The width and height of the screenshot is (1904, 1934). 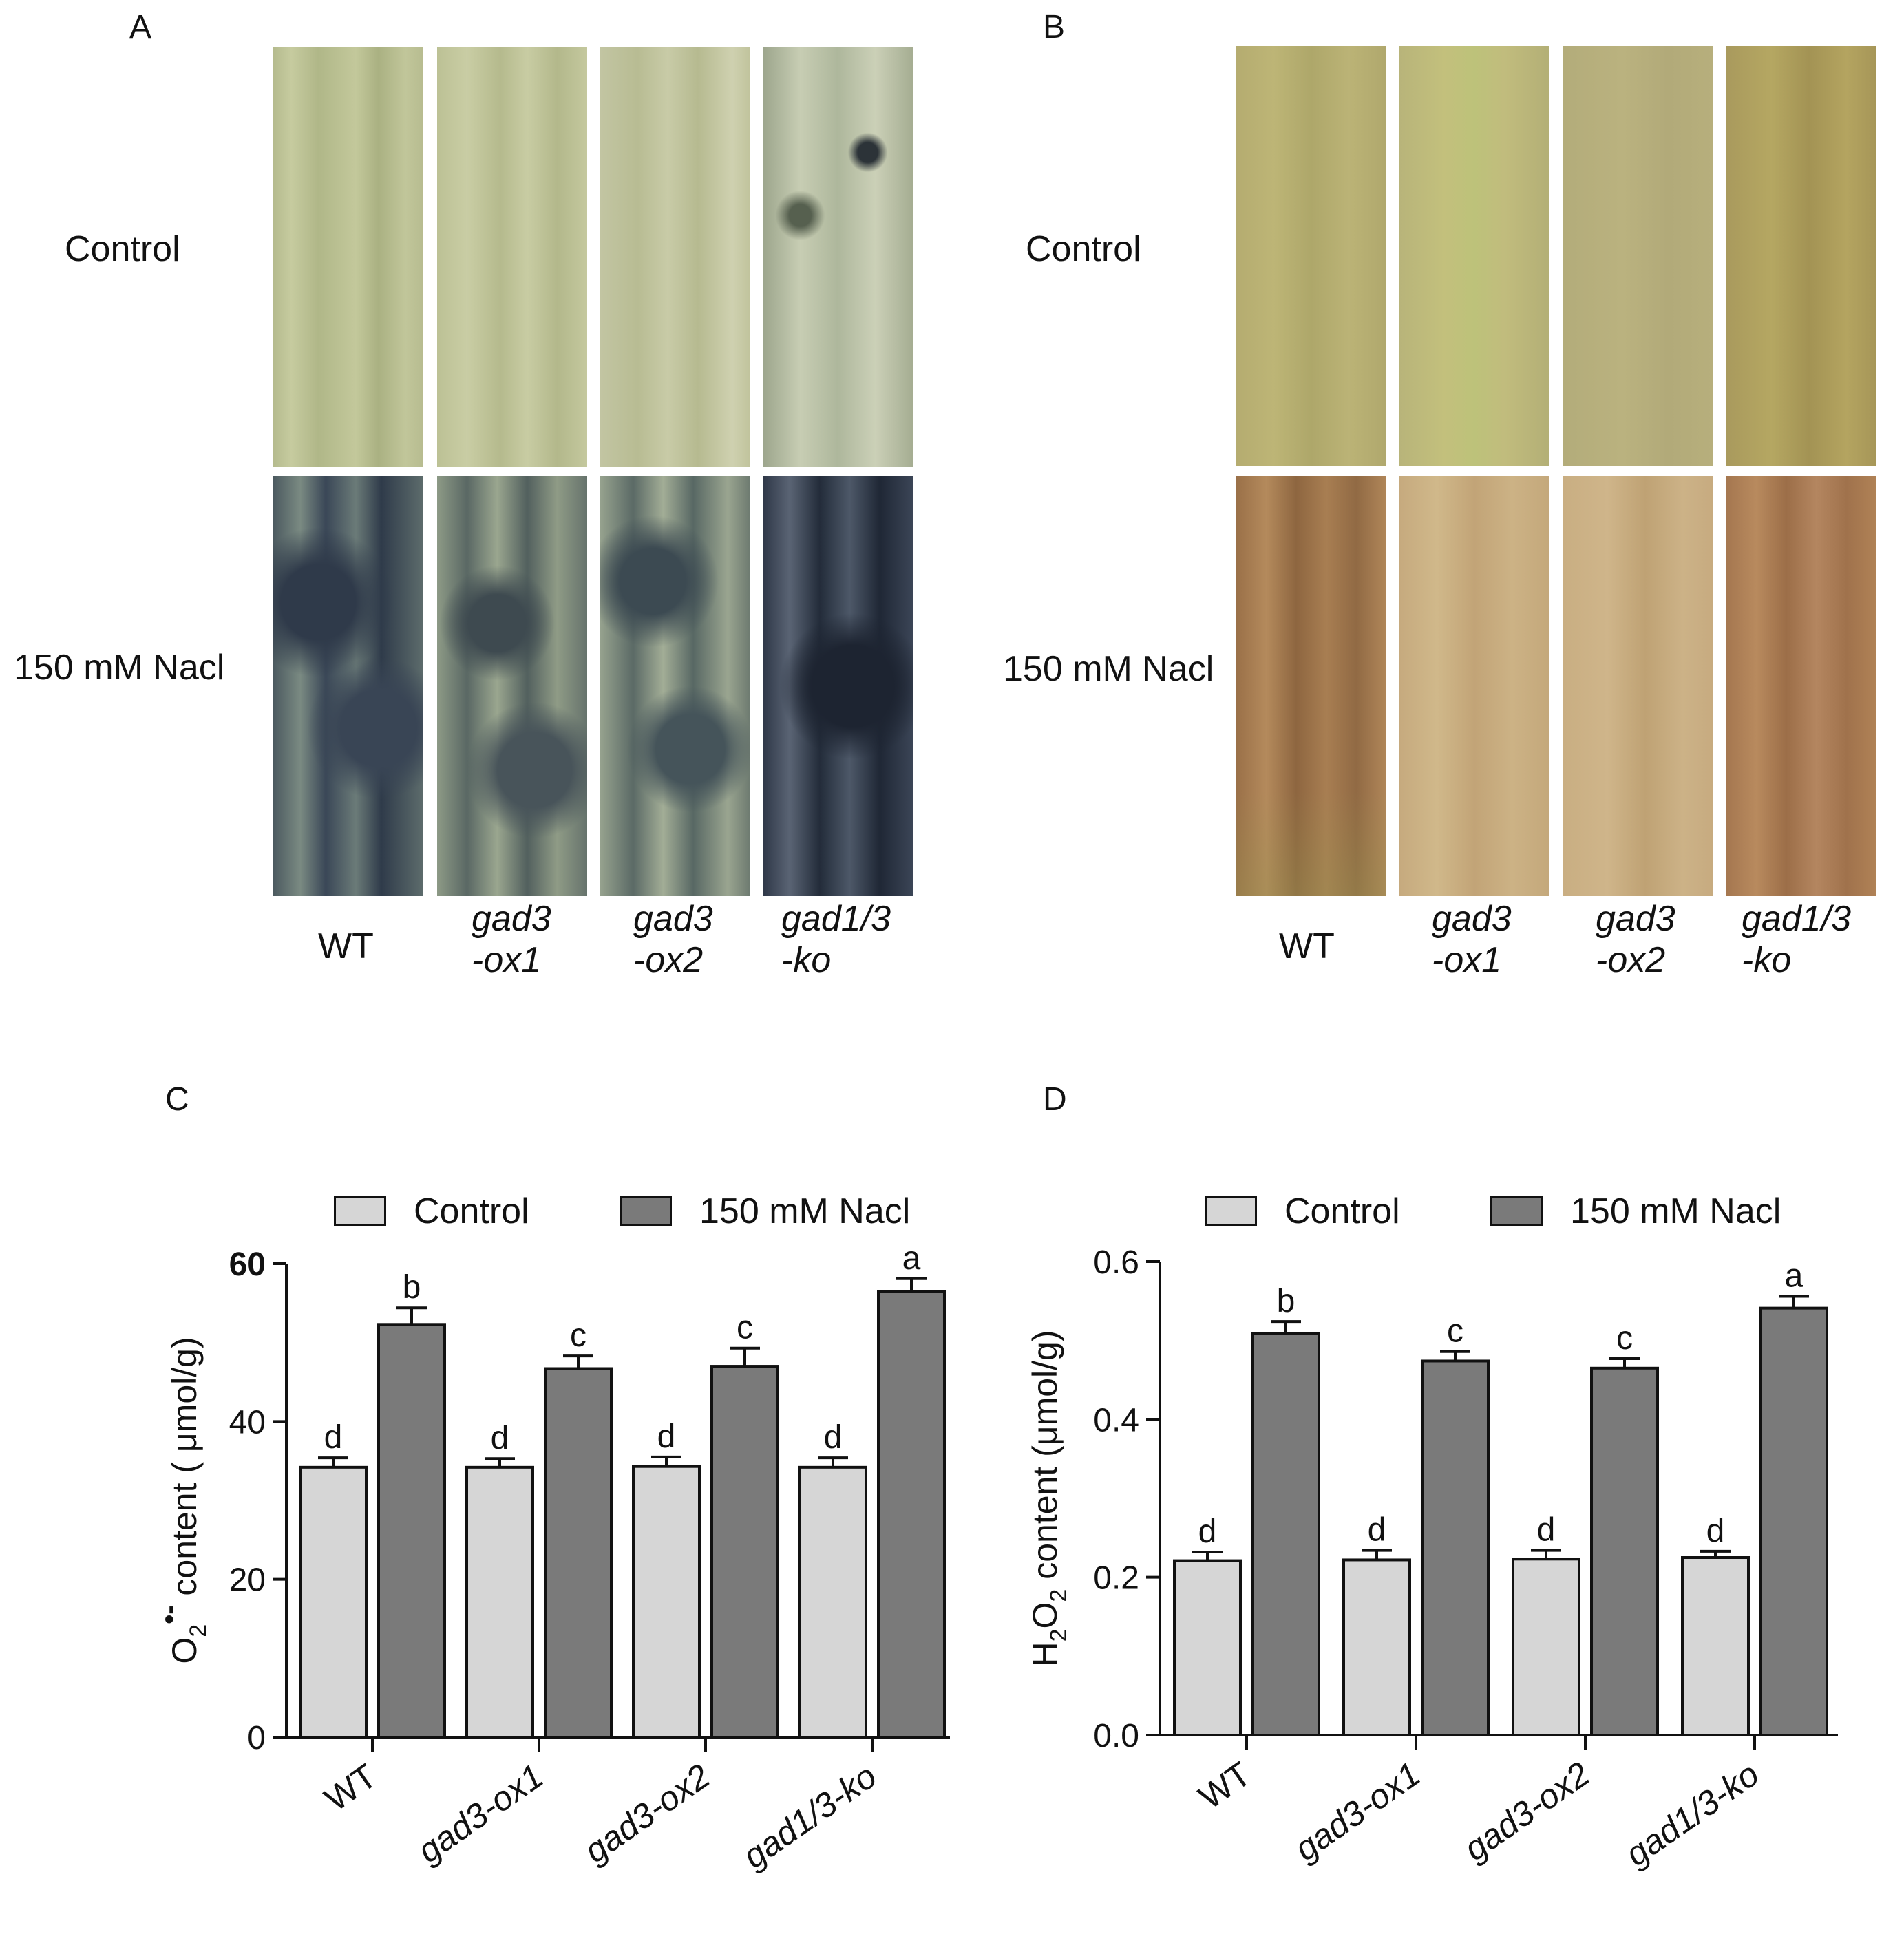 I want to click on chart-c-legend-nacl: 150 mM Nacl, so click(x=765, y=1211).